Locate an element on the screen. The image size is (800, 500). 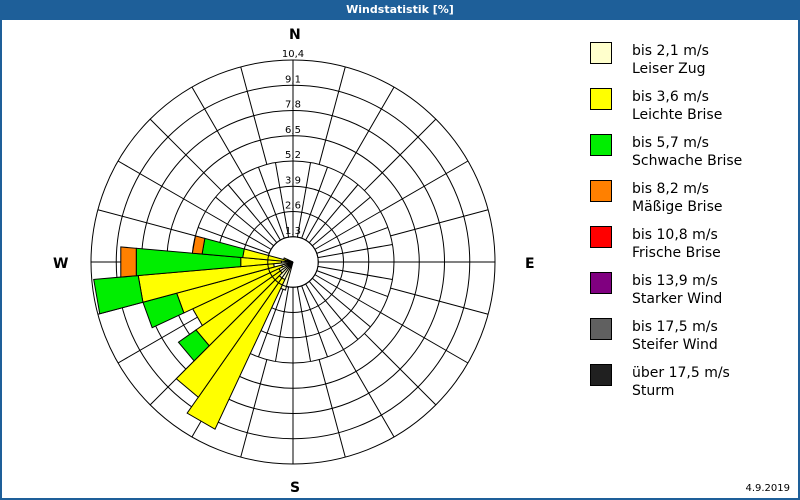
legend-range: bis 8,2 m/s is located at coordinates (670, 189).